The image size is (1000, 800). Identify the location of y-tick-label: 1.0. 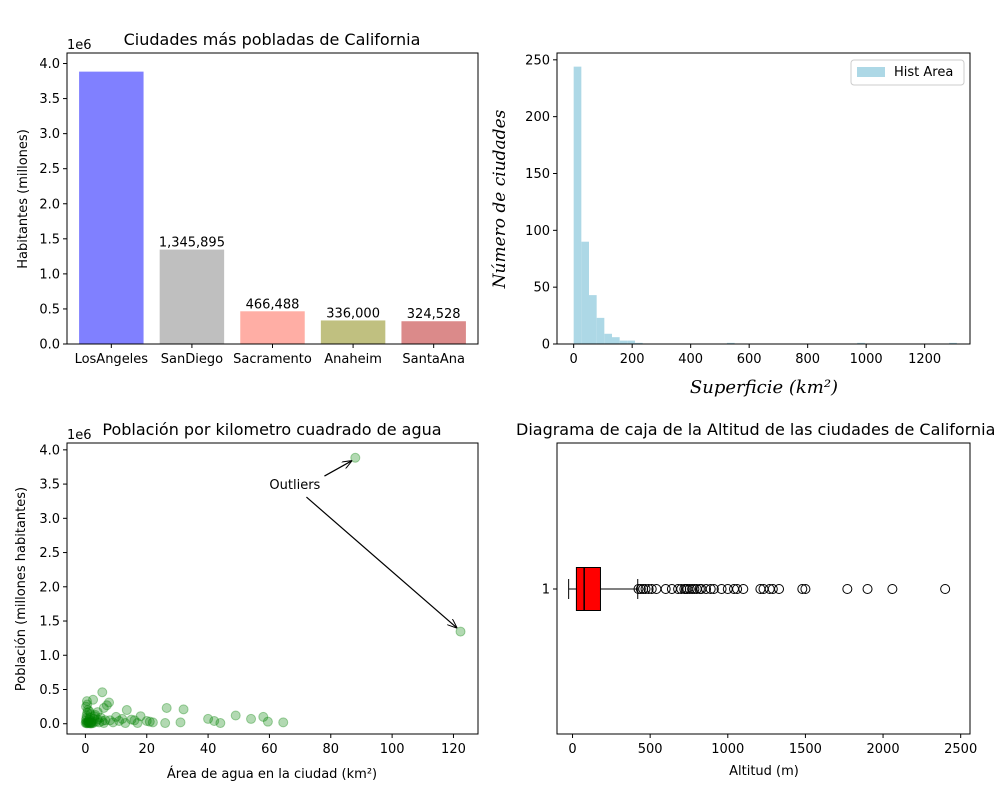
(49, 656).